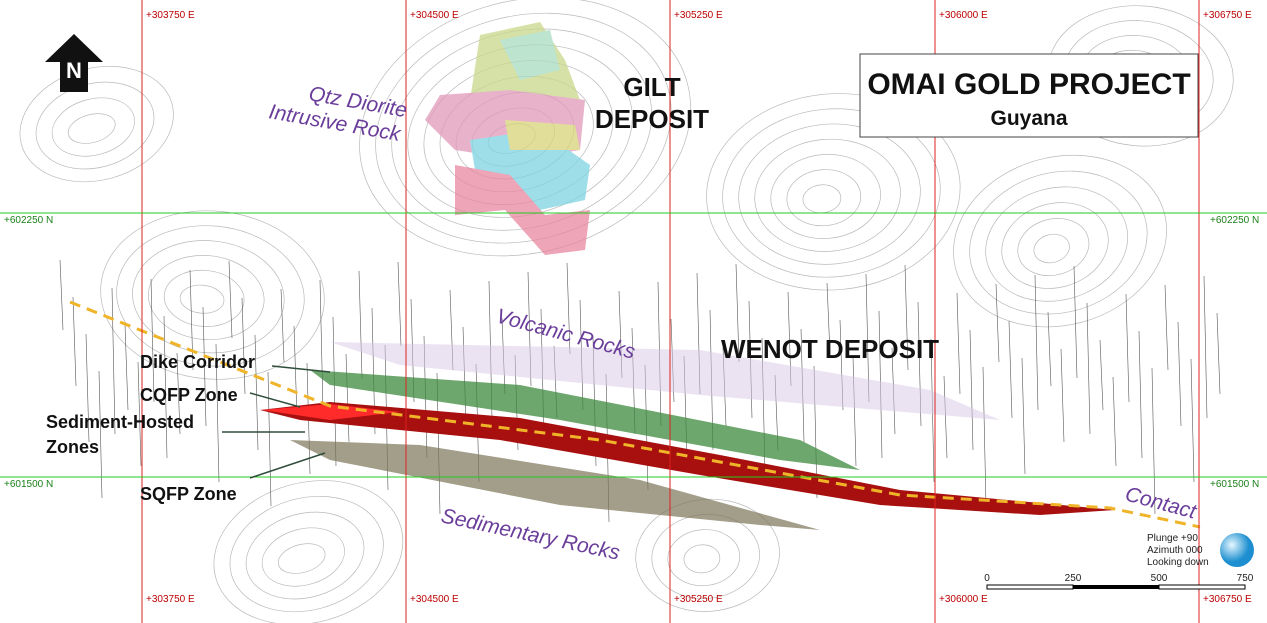 This screenshot has width=1267, height=623. I want to click on cqfp-zone, so click(331, 412).